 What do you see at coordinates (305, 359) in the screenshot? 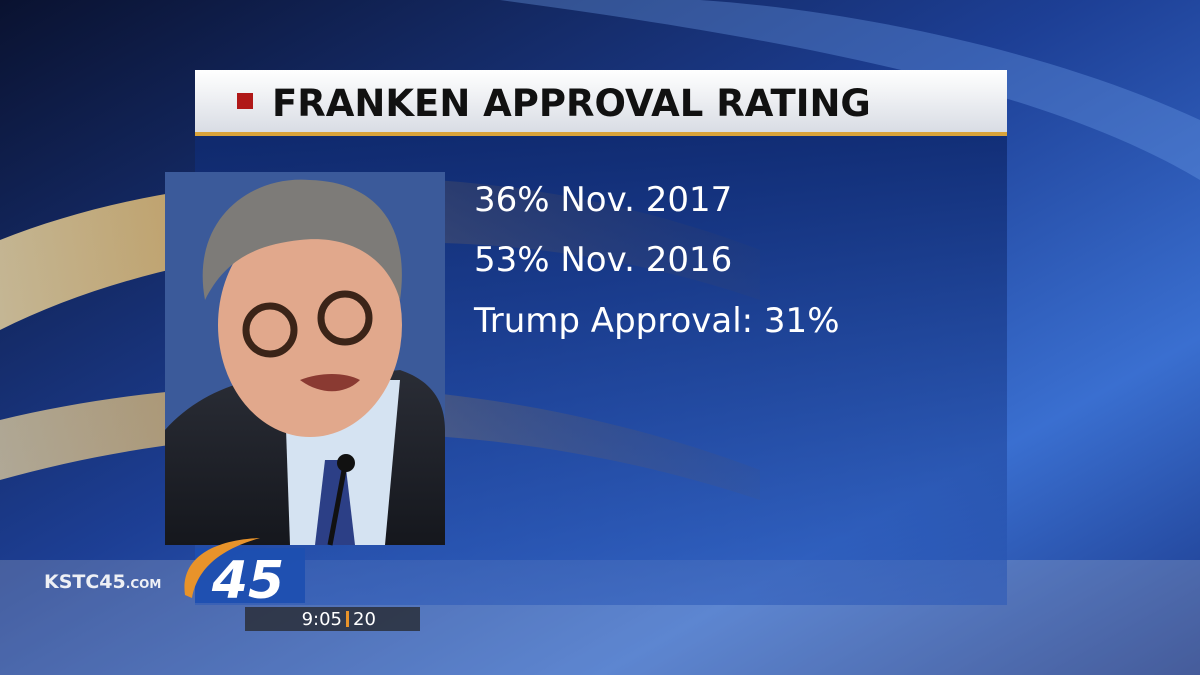
I see `portrait` at bounding box center [305, 359].